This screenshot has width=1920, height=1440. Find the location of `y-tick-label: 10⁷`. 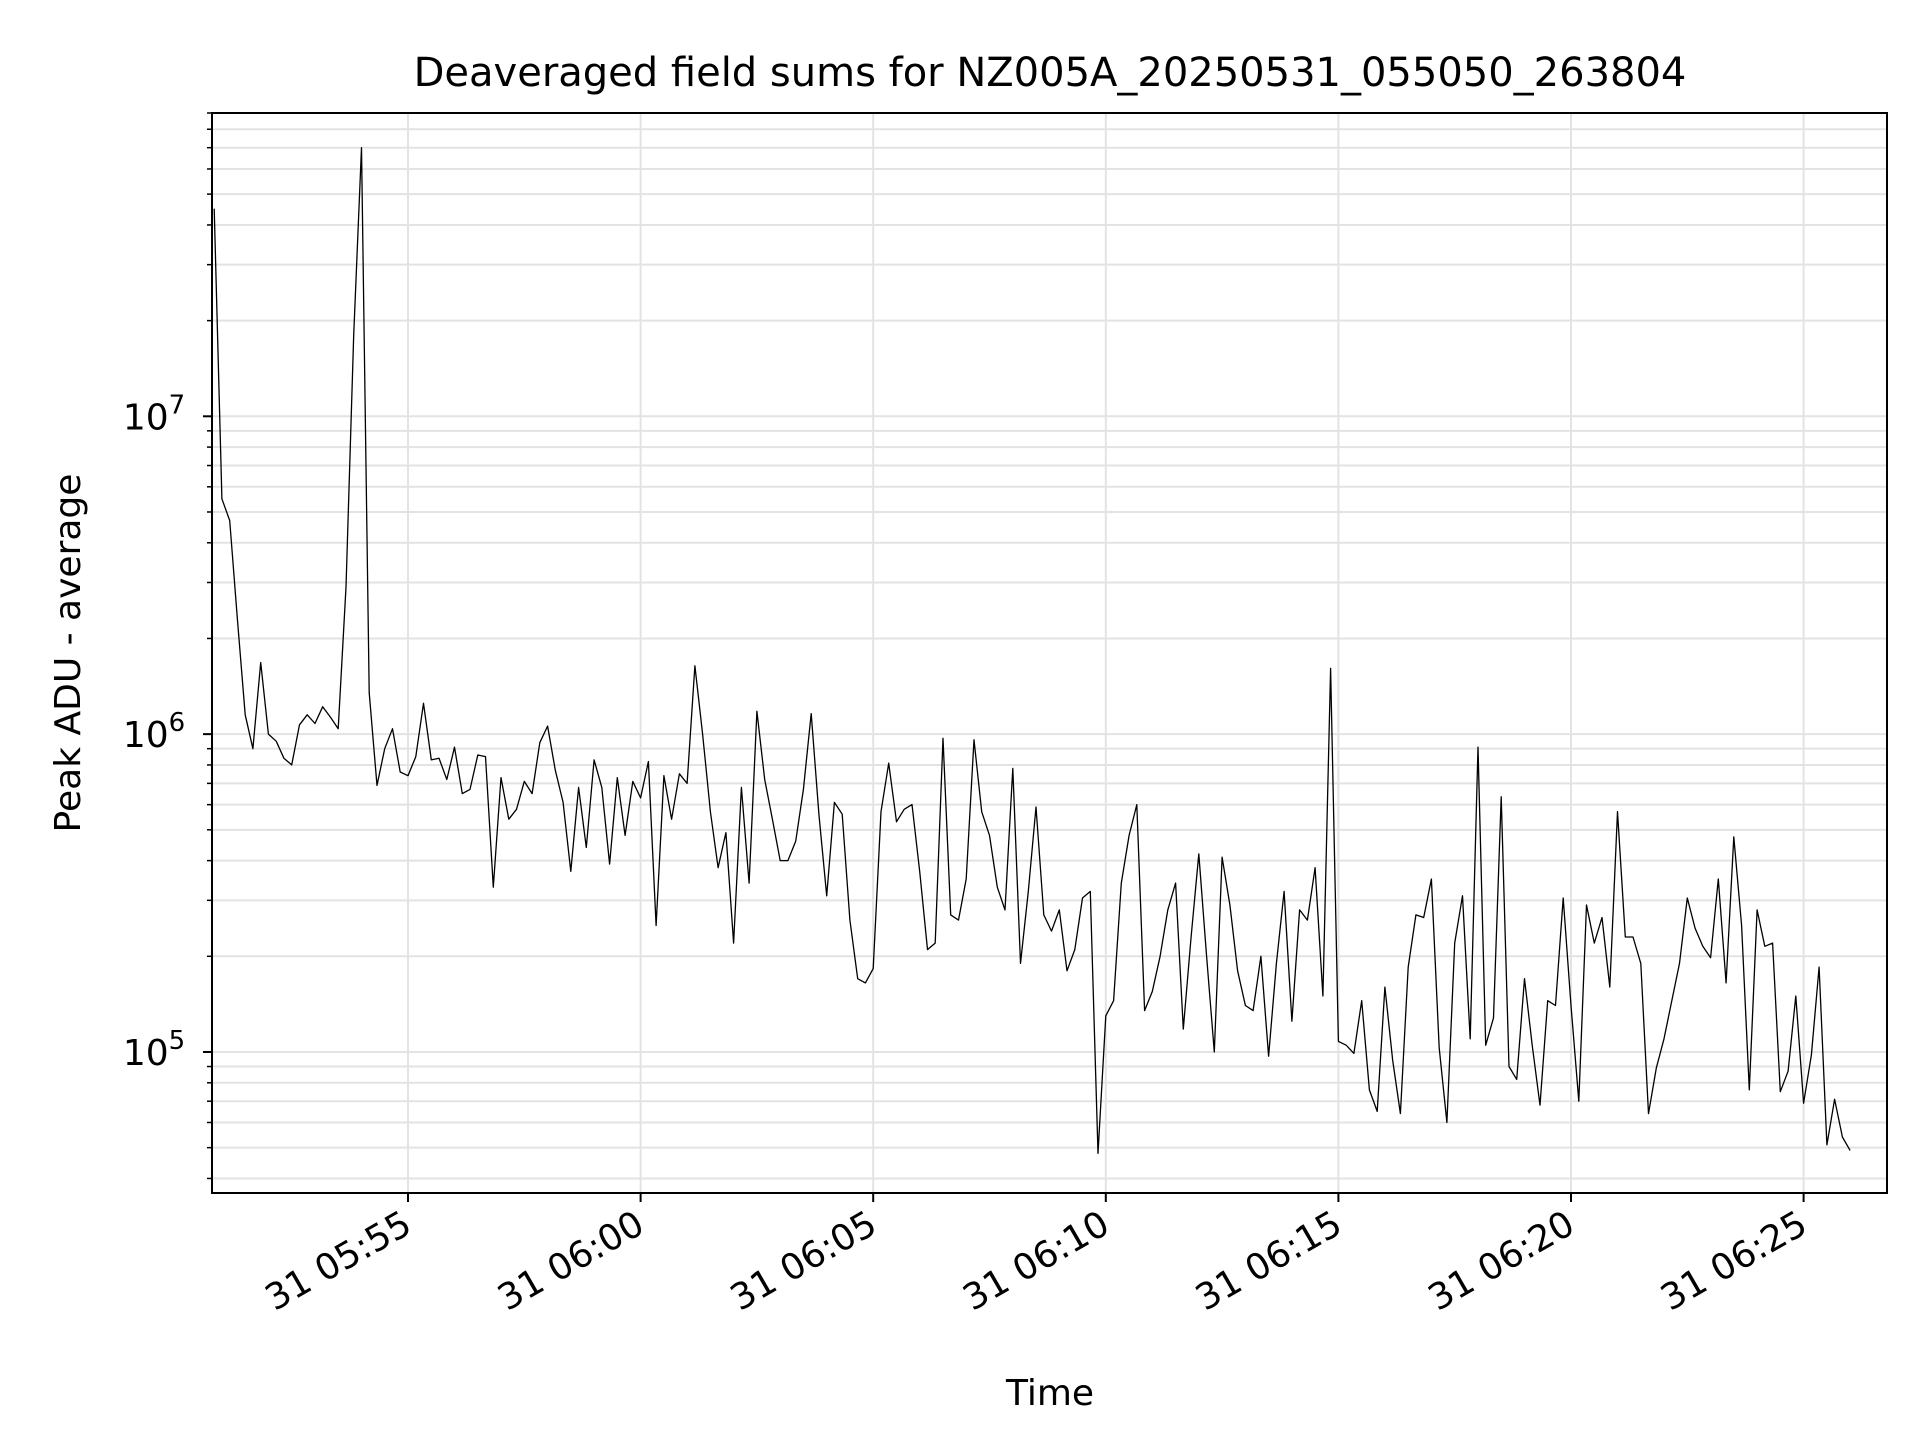

y-tick-label: 10⁷ is located at coordinates (154, 414).